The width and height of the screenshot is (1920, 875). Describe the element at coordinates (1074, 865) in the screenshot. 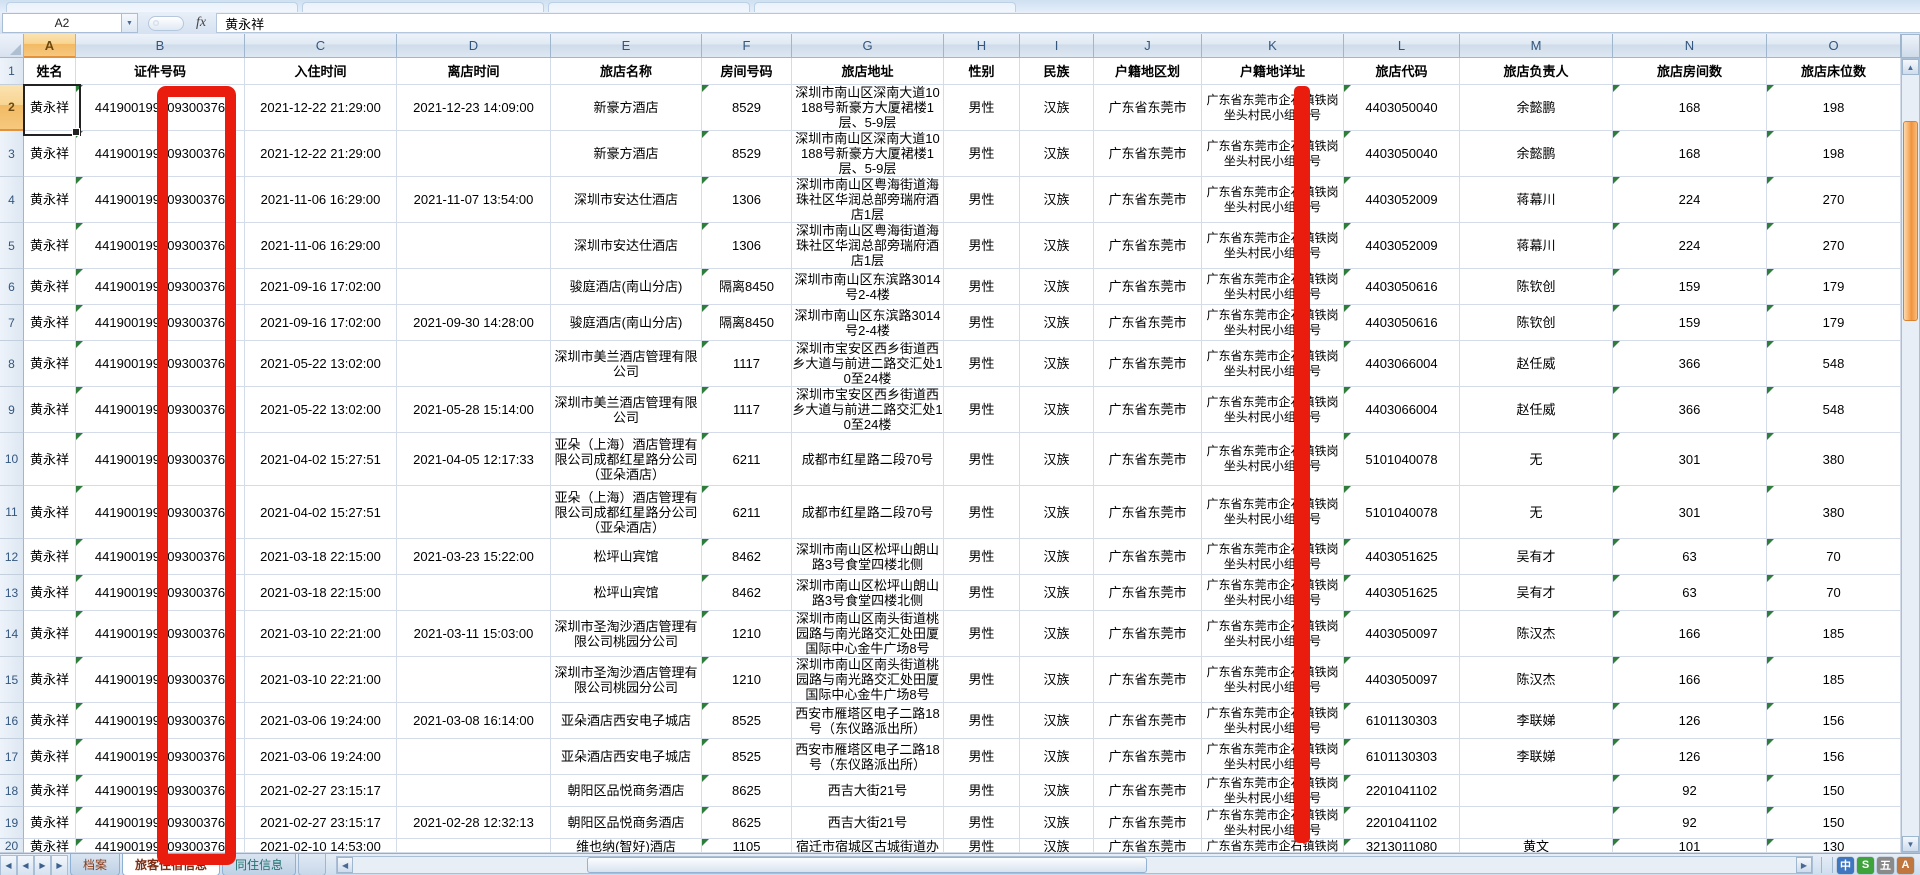

I see `horizontal-scrollbar: ◀ ▶` at that location.